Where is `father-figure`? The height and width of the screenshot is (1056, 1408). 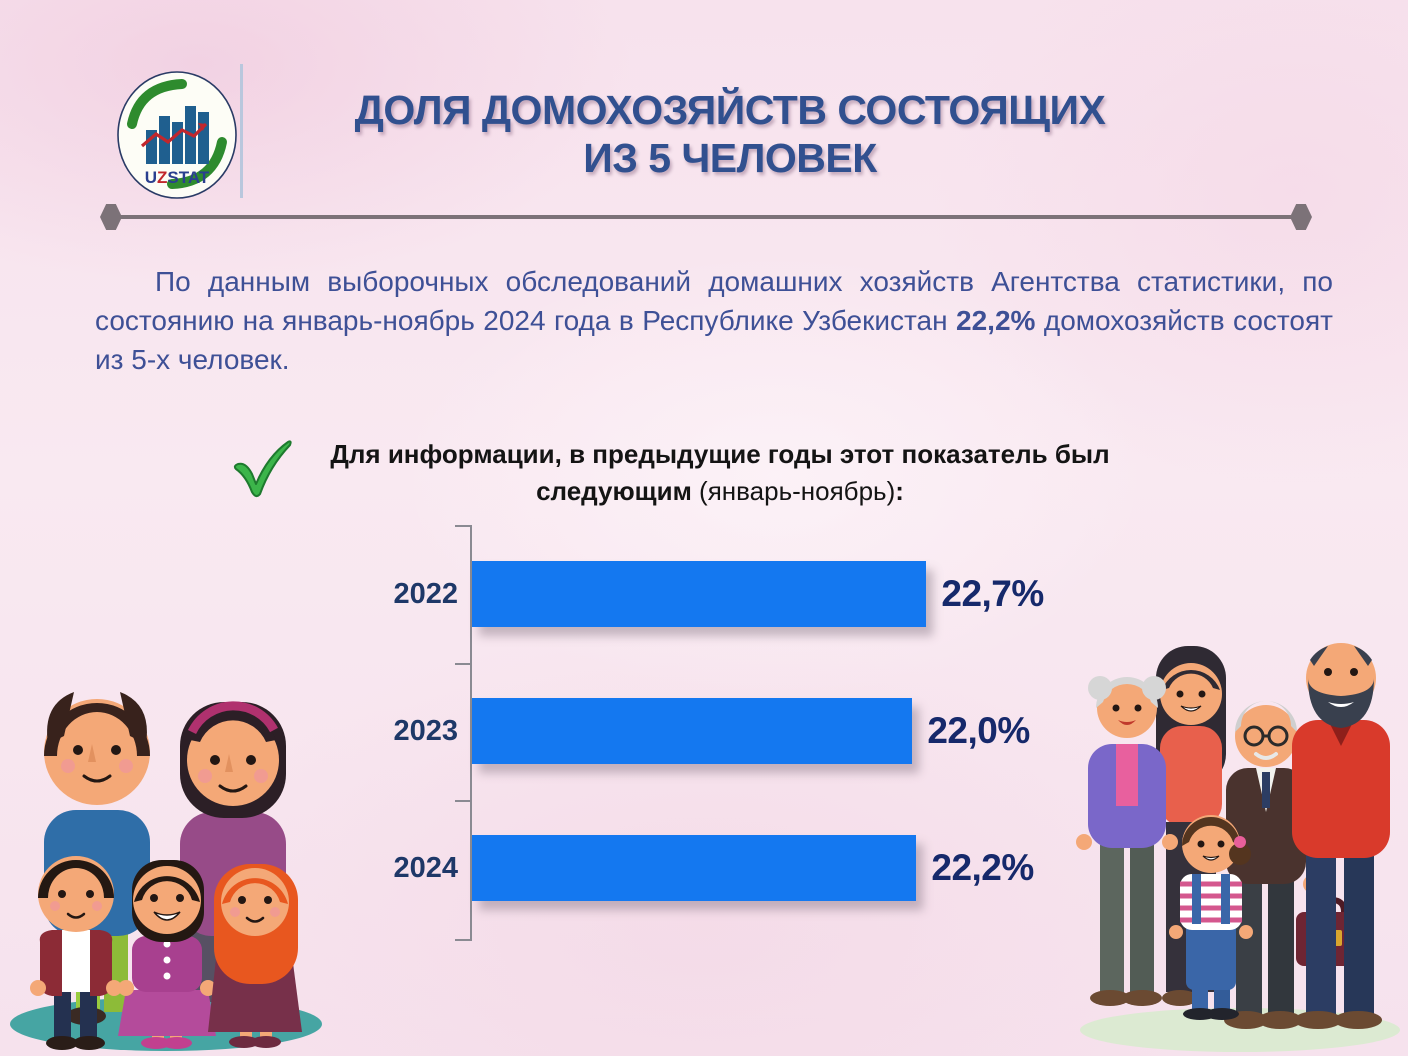
father-figure is located at coordinates (1341, 836).